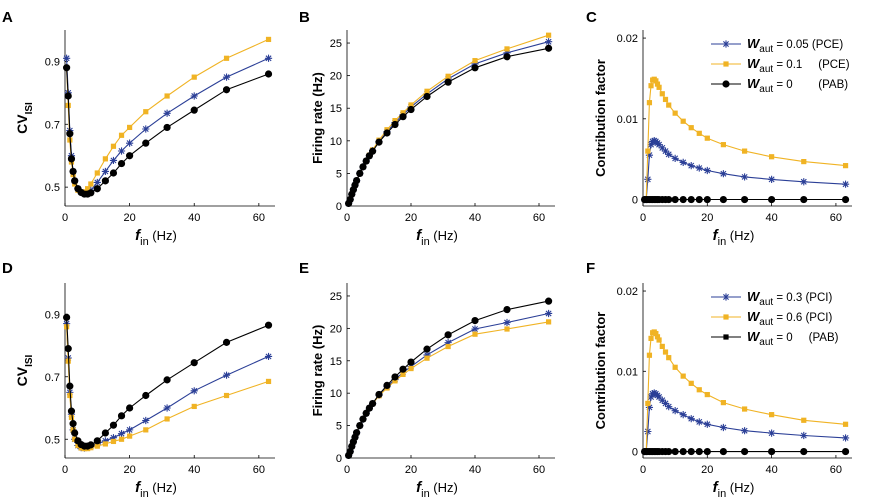 The height and width of the screenshot is (502, 872). What do you see at coordinates (797, 85) in the screenshot?
I see `legend-label: Waut = 0 (PAB)` at bounding box center [797, 85].